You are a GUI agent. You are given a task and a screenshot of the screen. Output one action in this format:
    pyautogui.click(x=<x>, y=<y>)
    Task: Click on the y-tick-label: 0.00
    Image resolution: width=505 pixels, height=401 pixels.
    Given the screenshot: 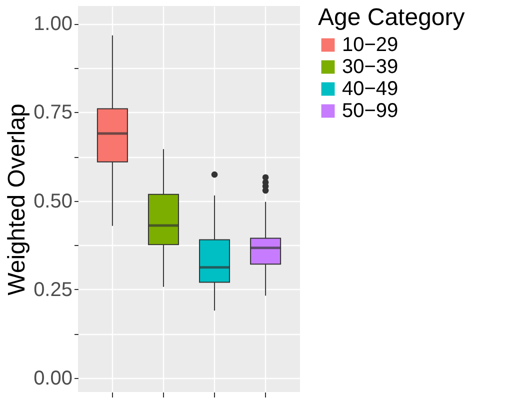 What is the action you would take?
    pyautogui.click(x=53, y=378)
    